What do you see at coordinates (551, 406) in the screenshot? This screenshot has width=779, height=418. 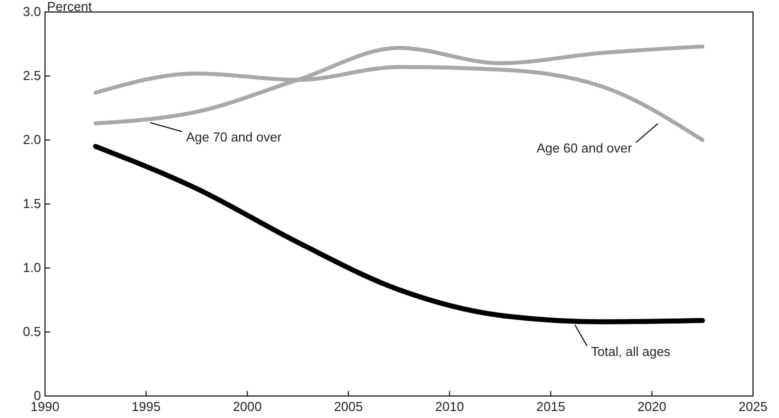 I see `x-tick-label: 2015` at bounding box center [551, 406].